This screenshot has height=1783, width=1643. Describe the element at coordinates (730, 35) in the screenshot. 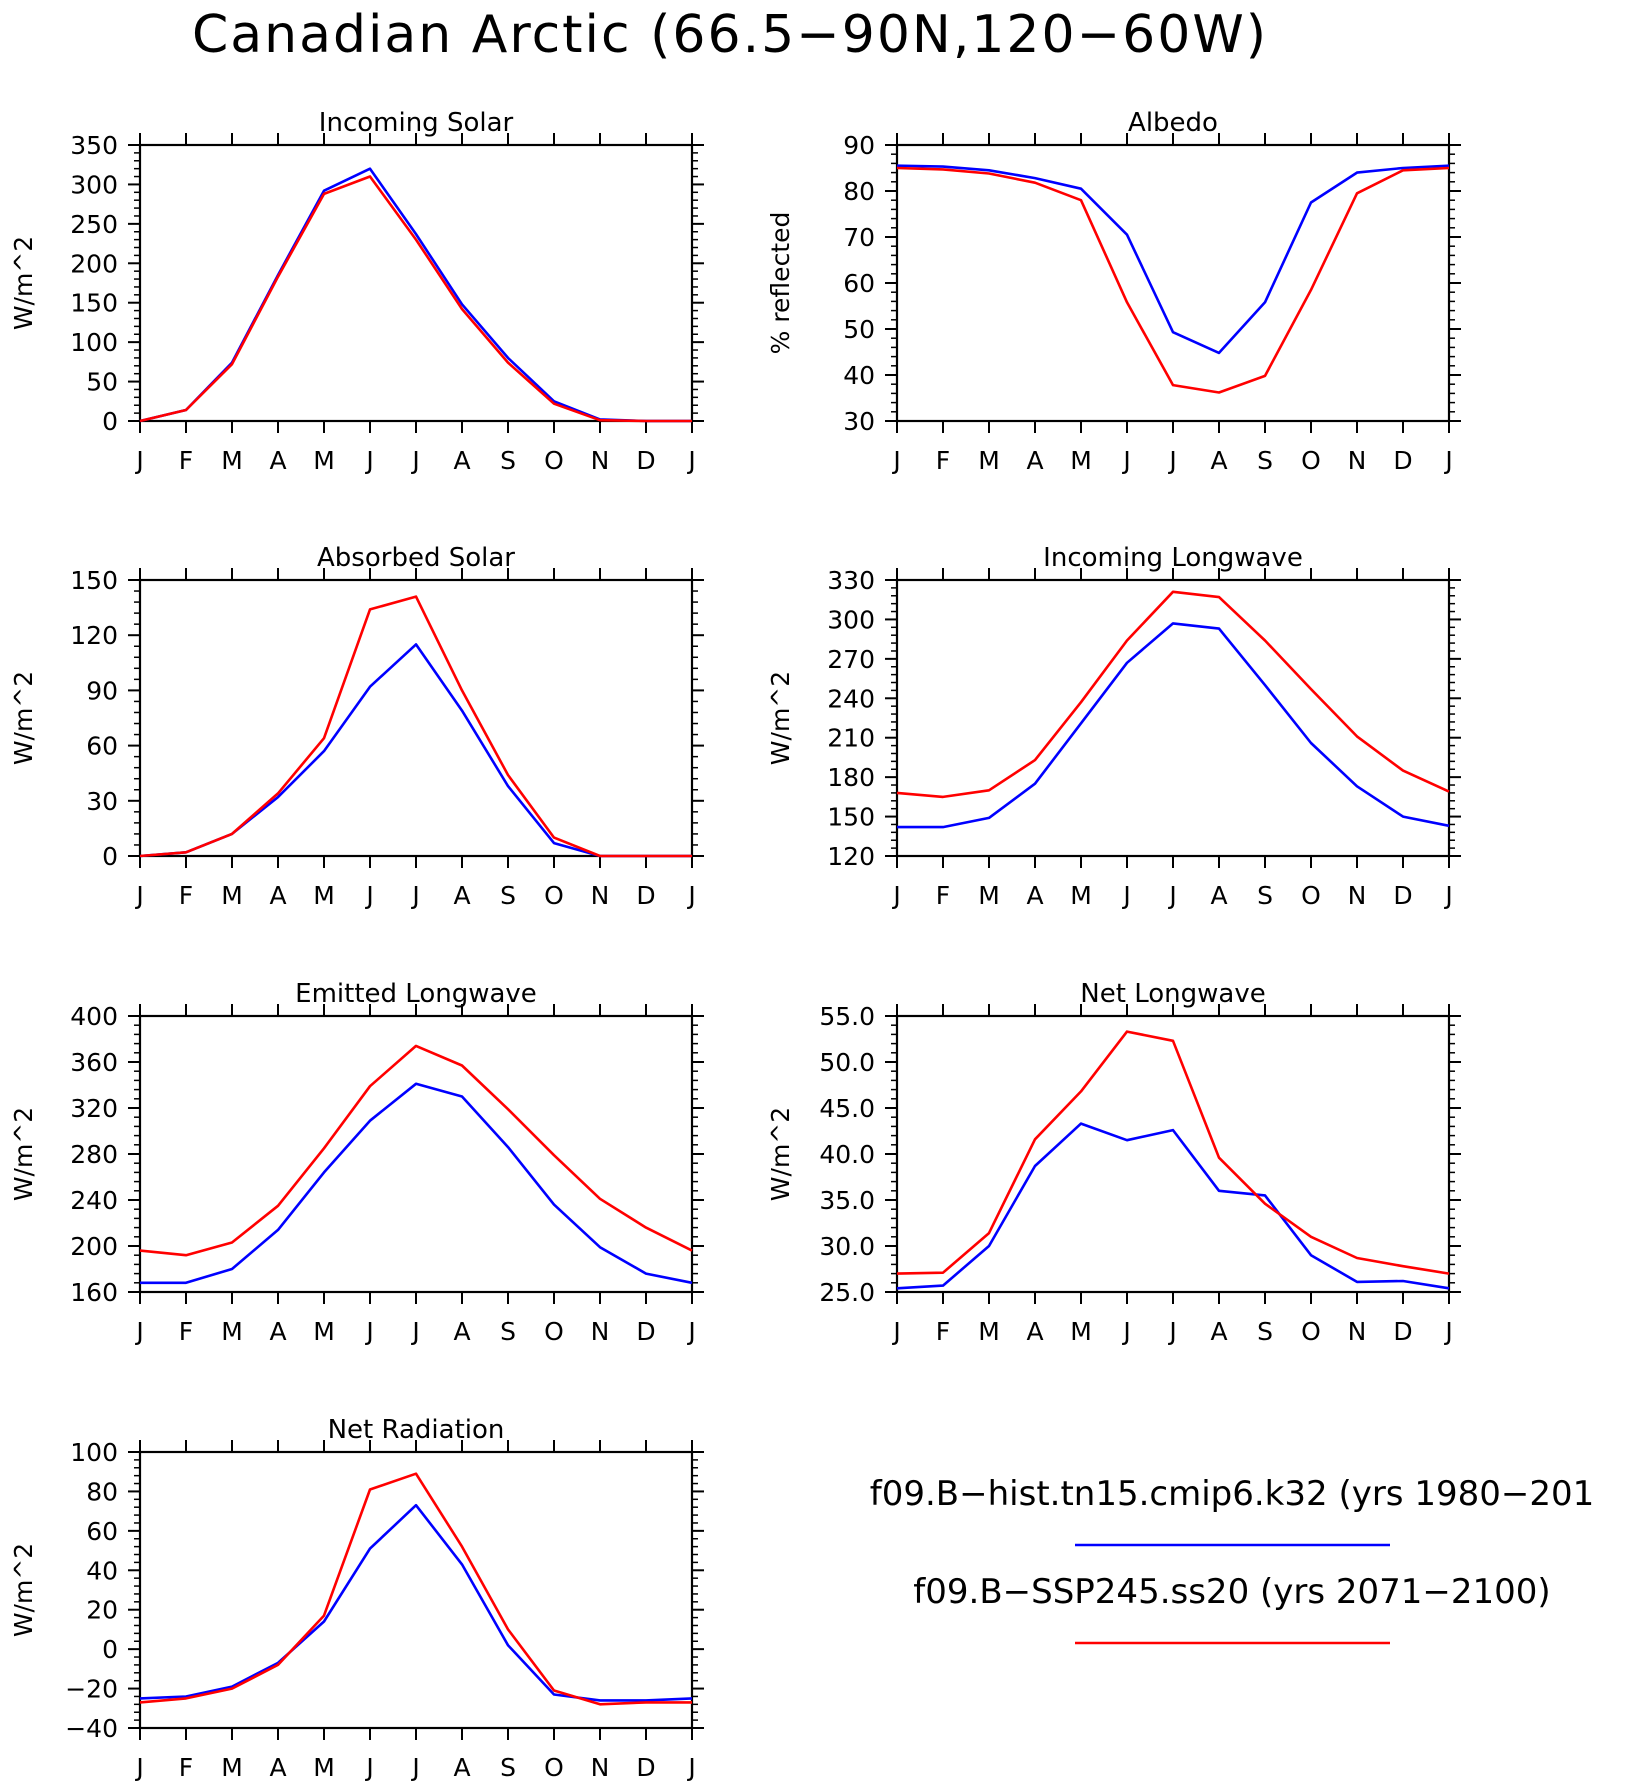

I see `main-title: Canadian Arctic (66.5−90N,120−60W)` at that location.